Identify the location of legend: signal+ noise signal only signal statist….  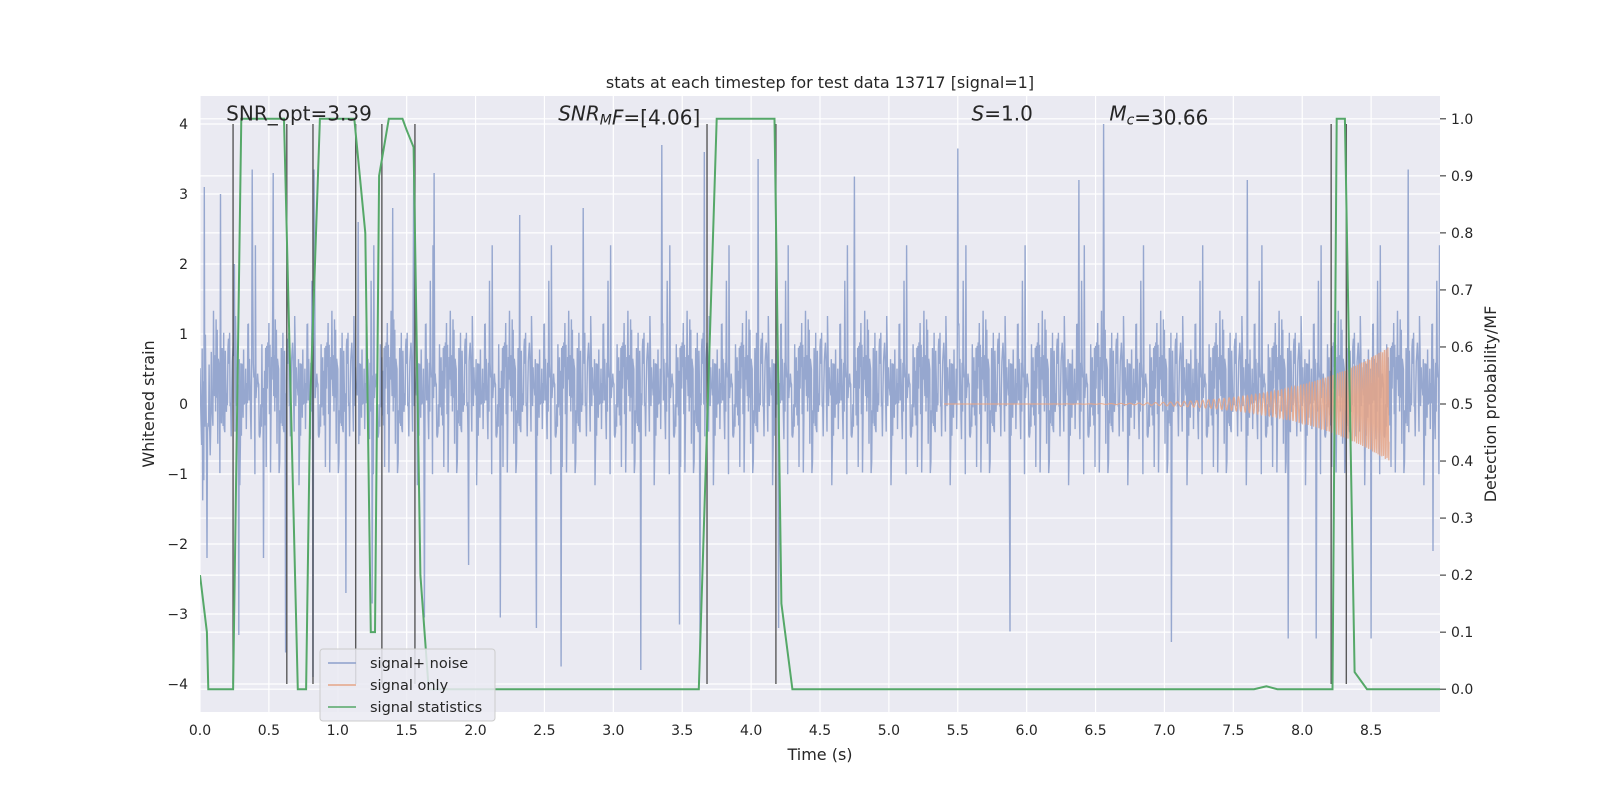
(407, 685).